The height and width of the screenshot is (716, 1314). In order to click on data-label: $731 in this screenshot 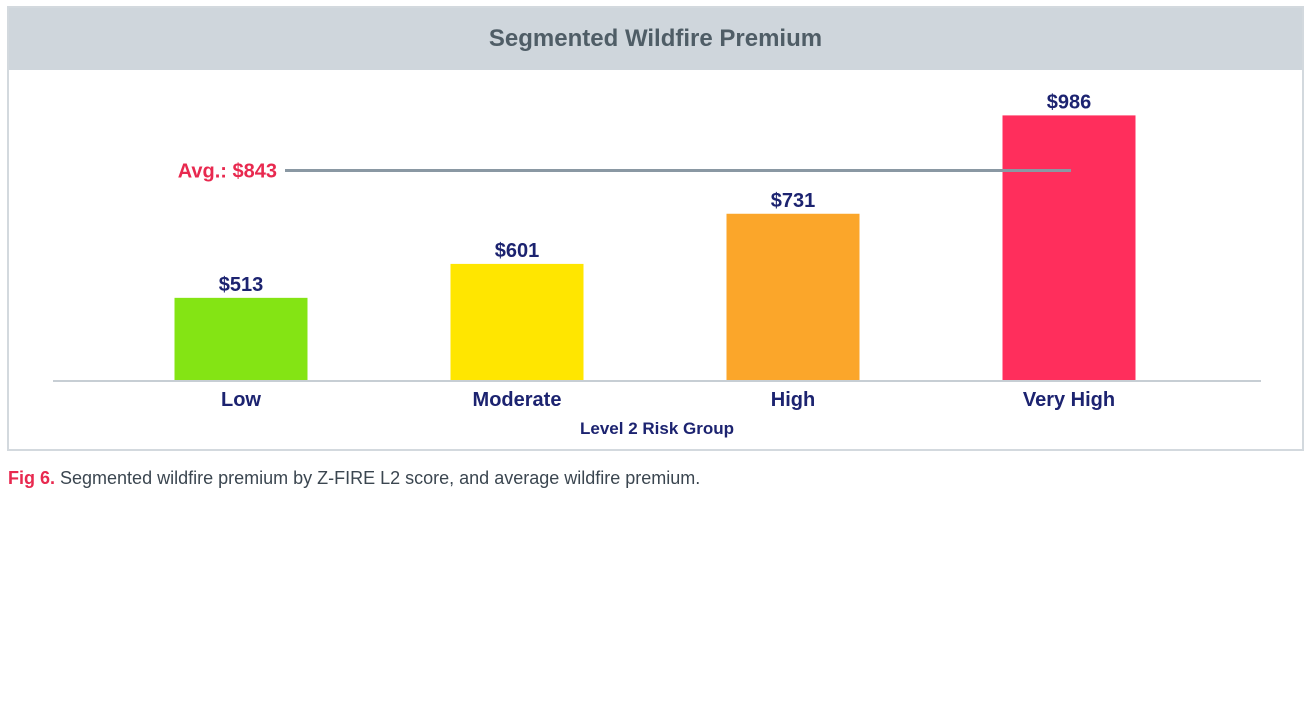, I will do `click(793, 201)`.